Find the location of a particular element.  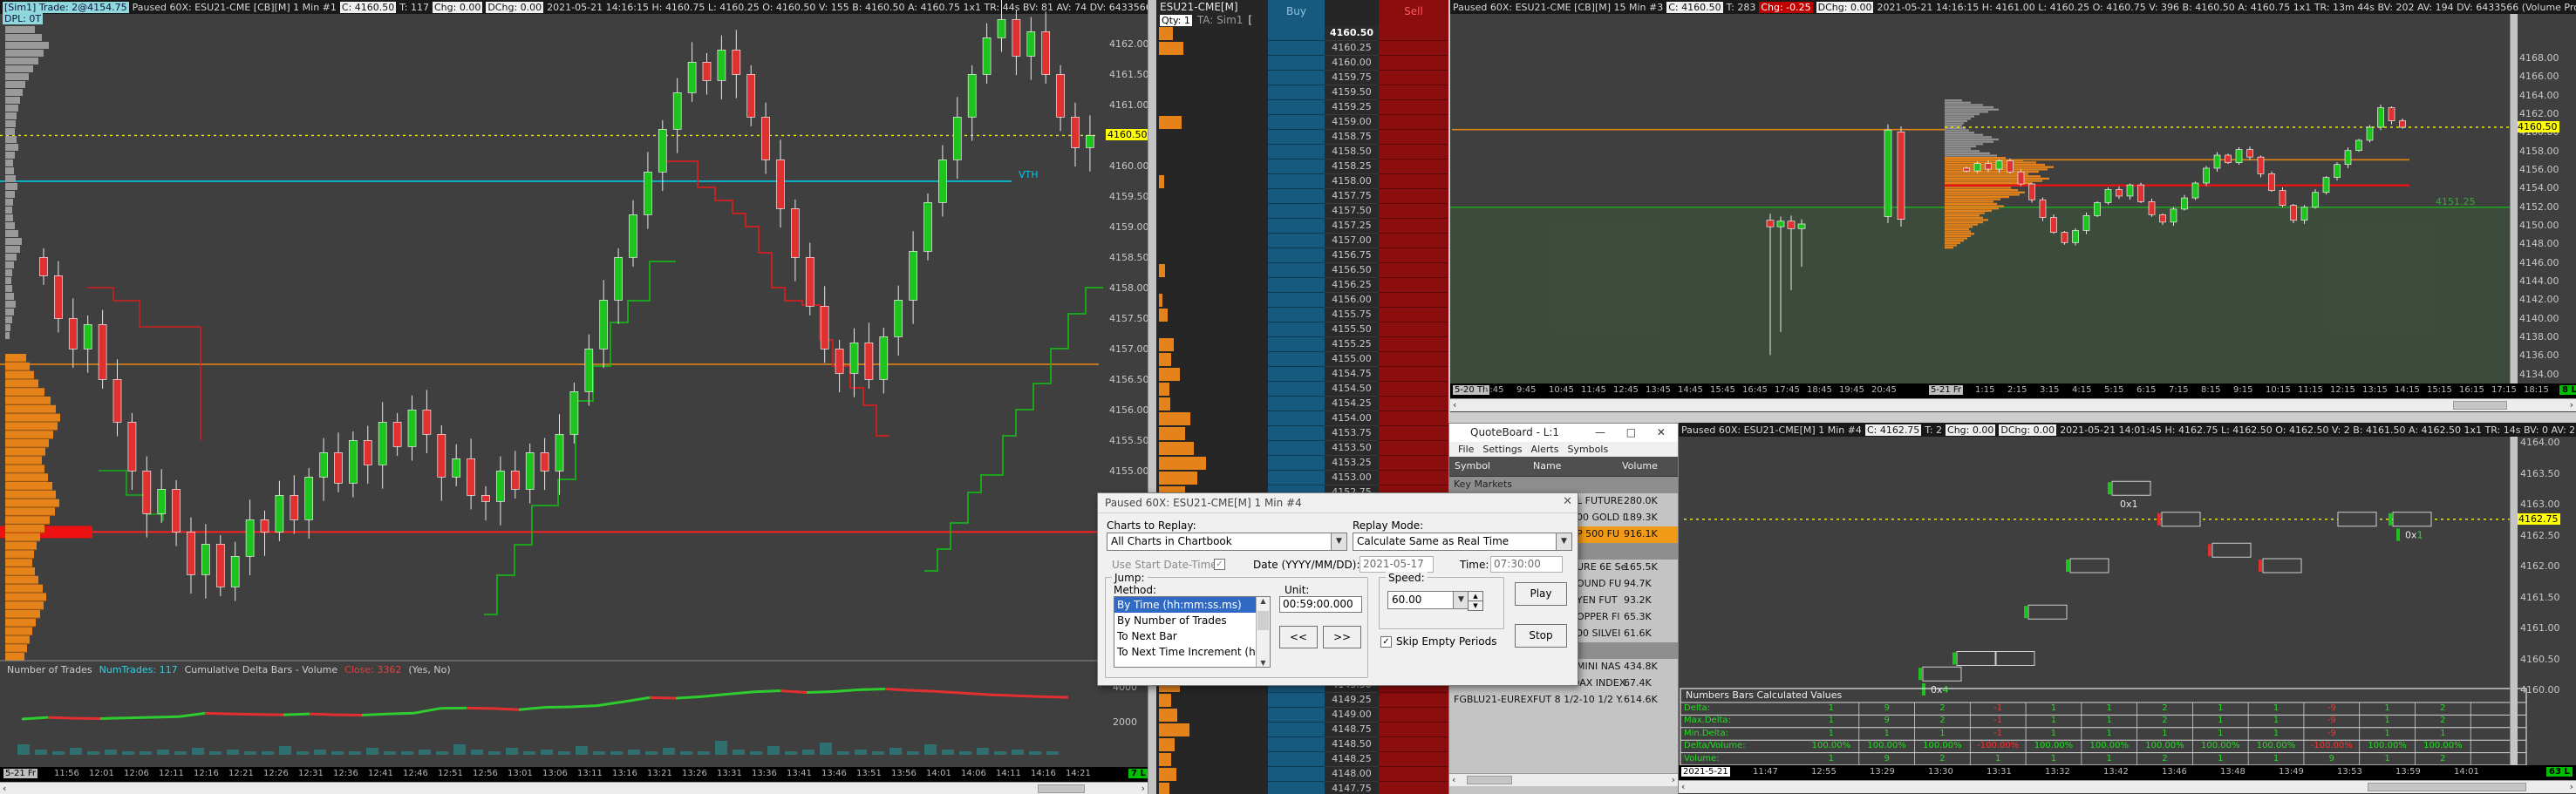

buy-column-header: Buy is located at coordinates (1296, 13).